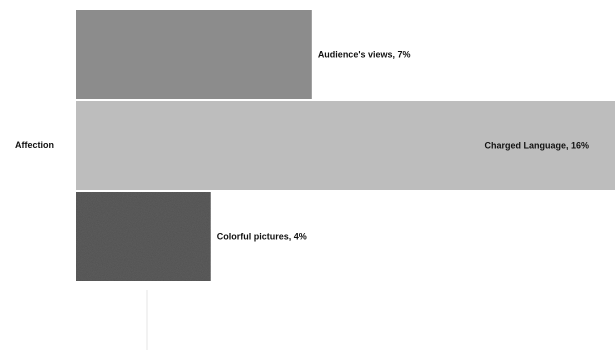 The image size is (616, 352). Describe the element at coordinates (194, 54) in the screenshot. I see `bar-audience-s-views` at that location.